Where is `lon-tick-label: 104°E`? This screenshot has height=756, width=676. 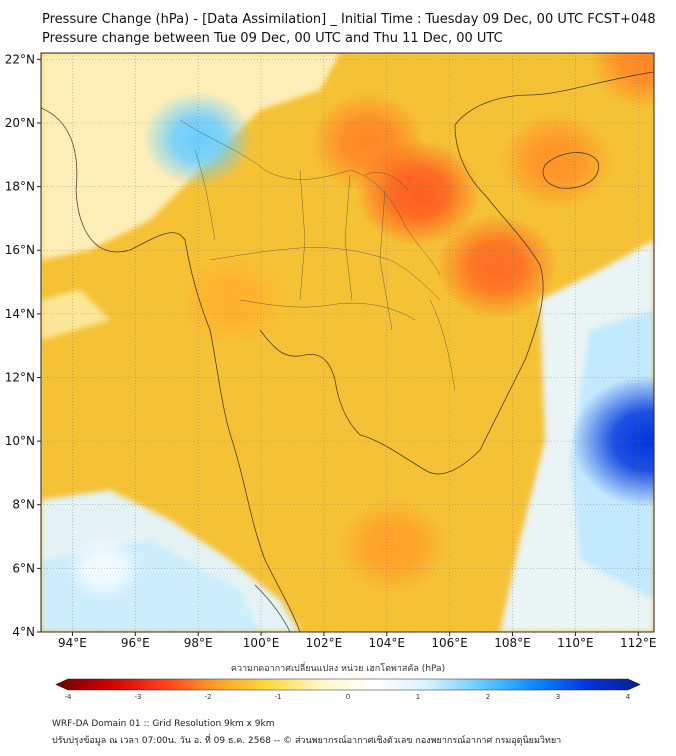 lon-tick-label: 104°E is located at coordinates (387, 643).